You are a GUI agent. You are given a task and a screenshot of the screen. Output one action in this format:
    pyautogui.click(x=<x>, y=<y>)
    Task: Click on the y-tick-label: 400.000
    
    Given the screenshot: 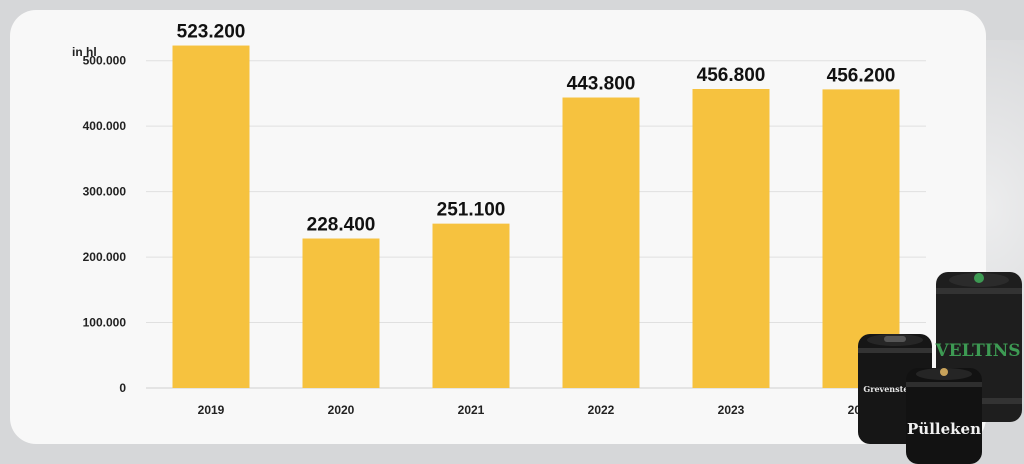 What is the action you would take?
    pyautogui.click(x=105, y=126)
    